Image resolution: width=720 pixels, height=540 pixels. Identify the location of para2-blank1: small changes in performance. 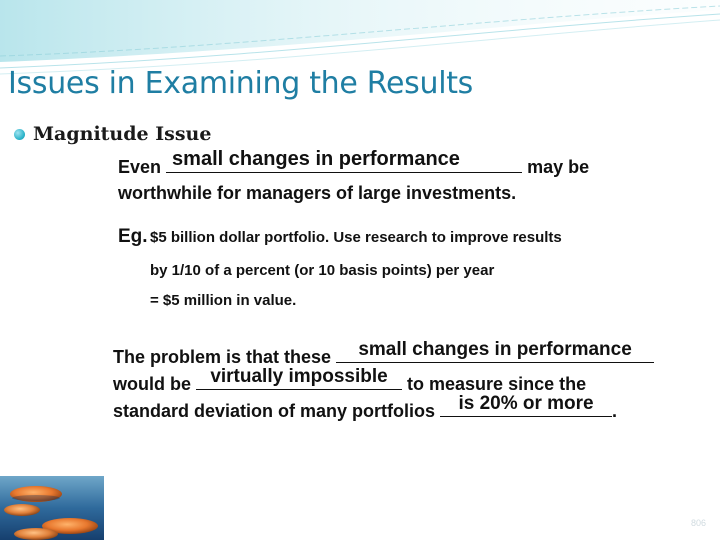
(495, 351).